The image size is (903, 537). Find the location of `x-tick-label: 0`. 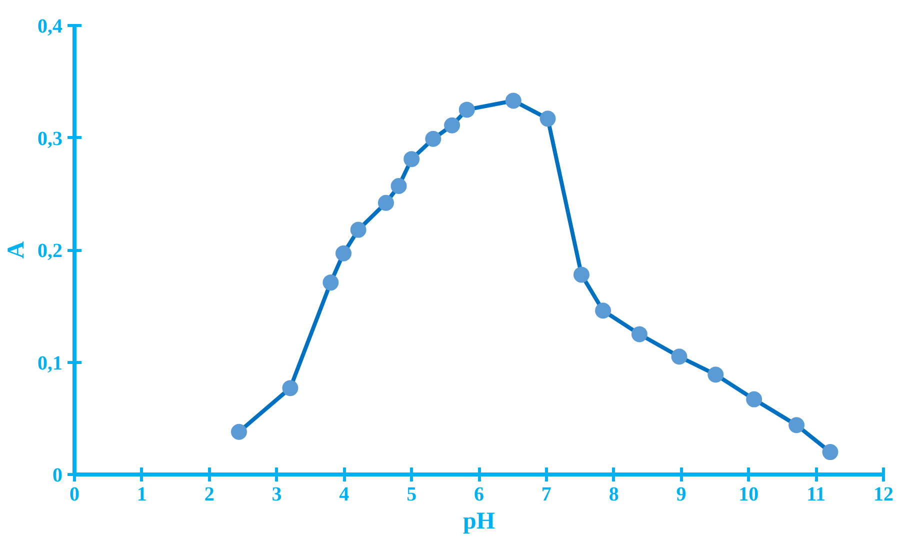

x-tick-label: 0 is located at coordinates (75, 495).